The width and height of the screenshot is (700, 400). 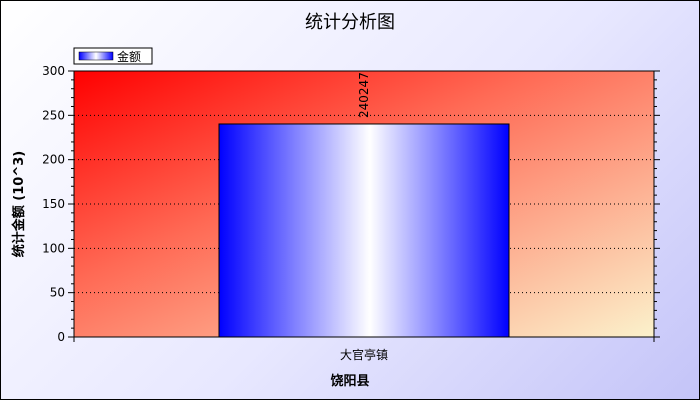 I want to click on y-tick-label: 250, so click(x=53, y=115).